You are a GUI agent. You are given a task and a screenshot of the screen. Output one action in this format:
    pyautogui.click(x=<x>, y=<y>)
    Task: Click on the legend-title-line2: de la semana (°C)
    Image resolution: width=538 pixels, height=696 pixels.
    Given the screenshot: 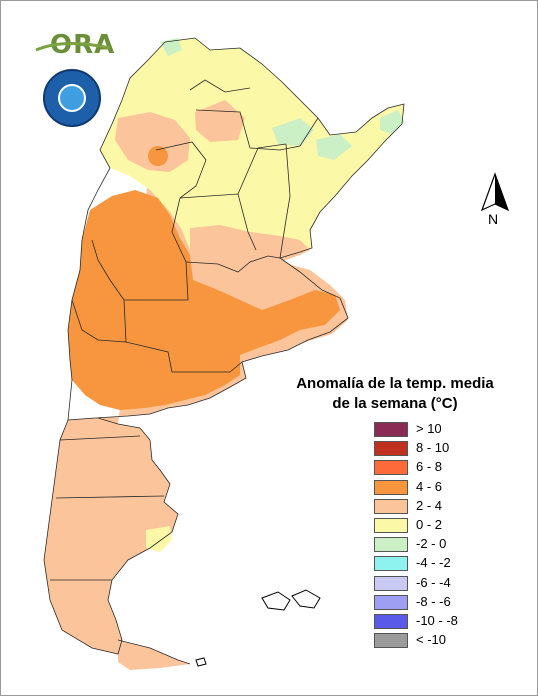 What is the action you would take?
    pyautogui.click(x=395, y=403)
    